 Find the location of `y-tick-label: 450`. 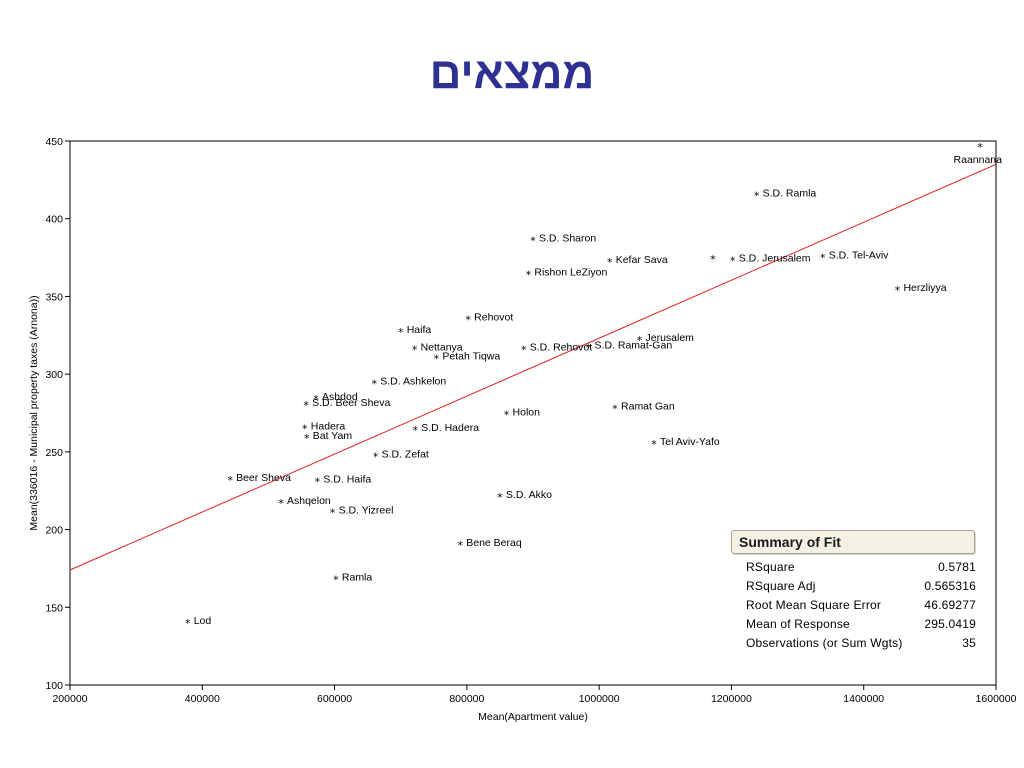

y-tick-label: 450 is located at coordinates (54, 142).